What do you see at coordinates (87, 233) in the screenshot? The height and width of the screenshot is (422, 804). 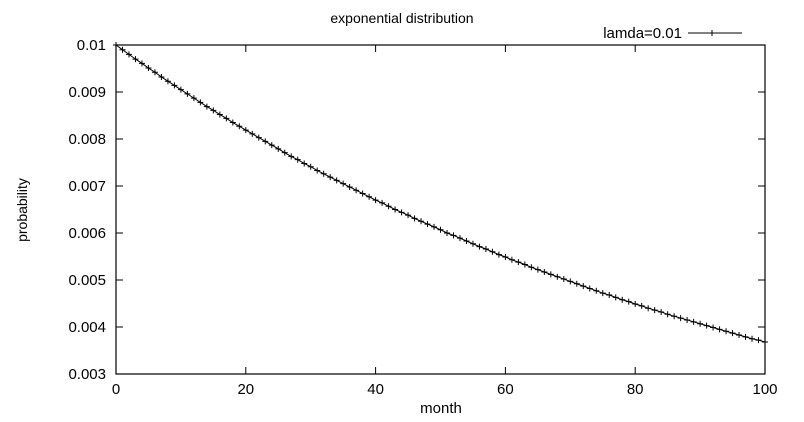 I see `y-tick-label: 0.006` at bounding box center [87, 233].